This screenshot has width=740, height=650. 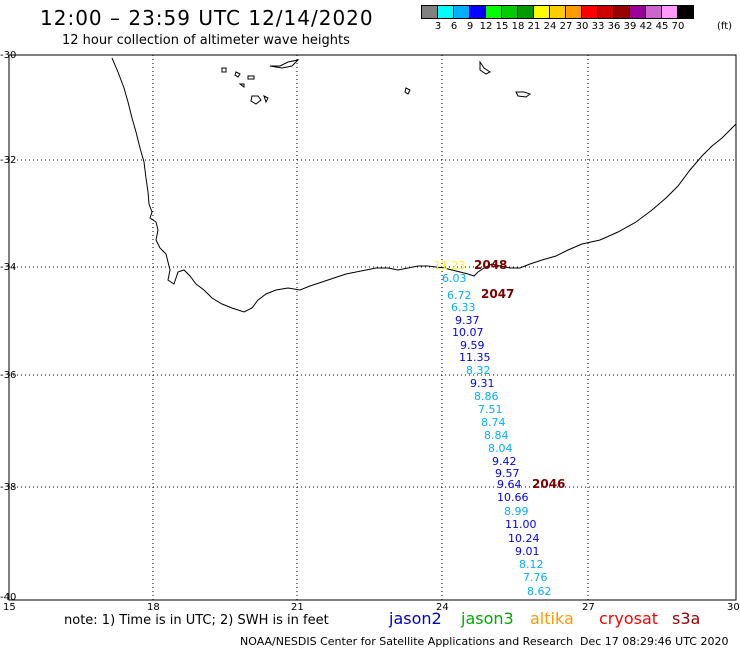 I want to click on wave-height-label: 6.72, so click(x=459, y=295).